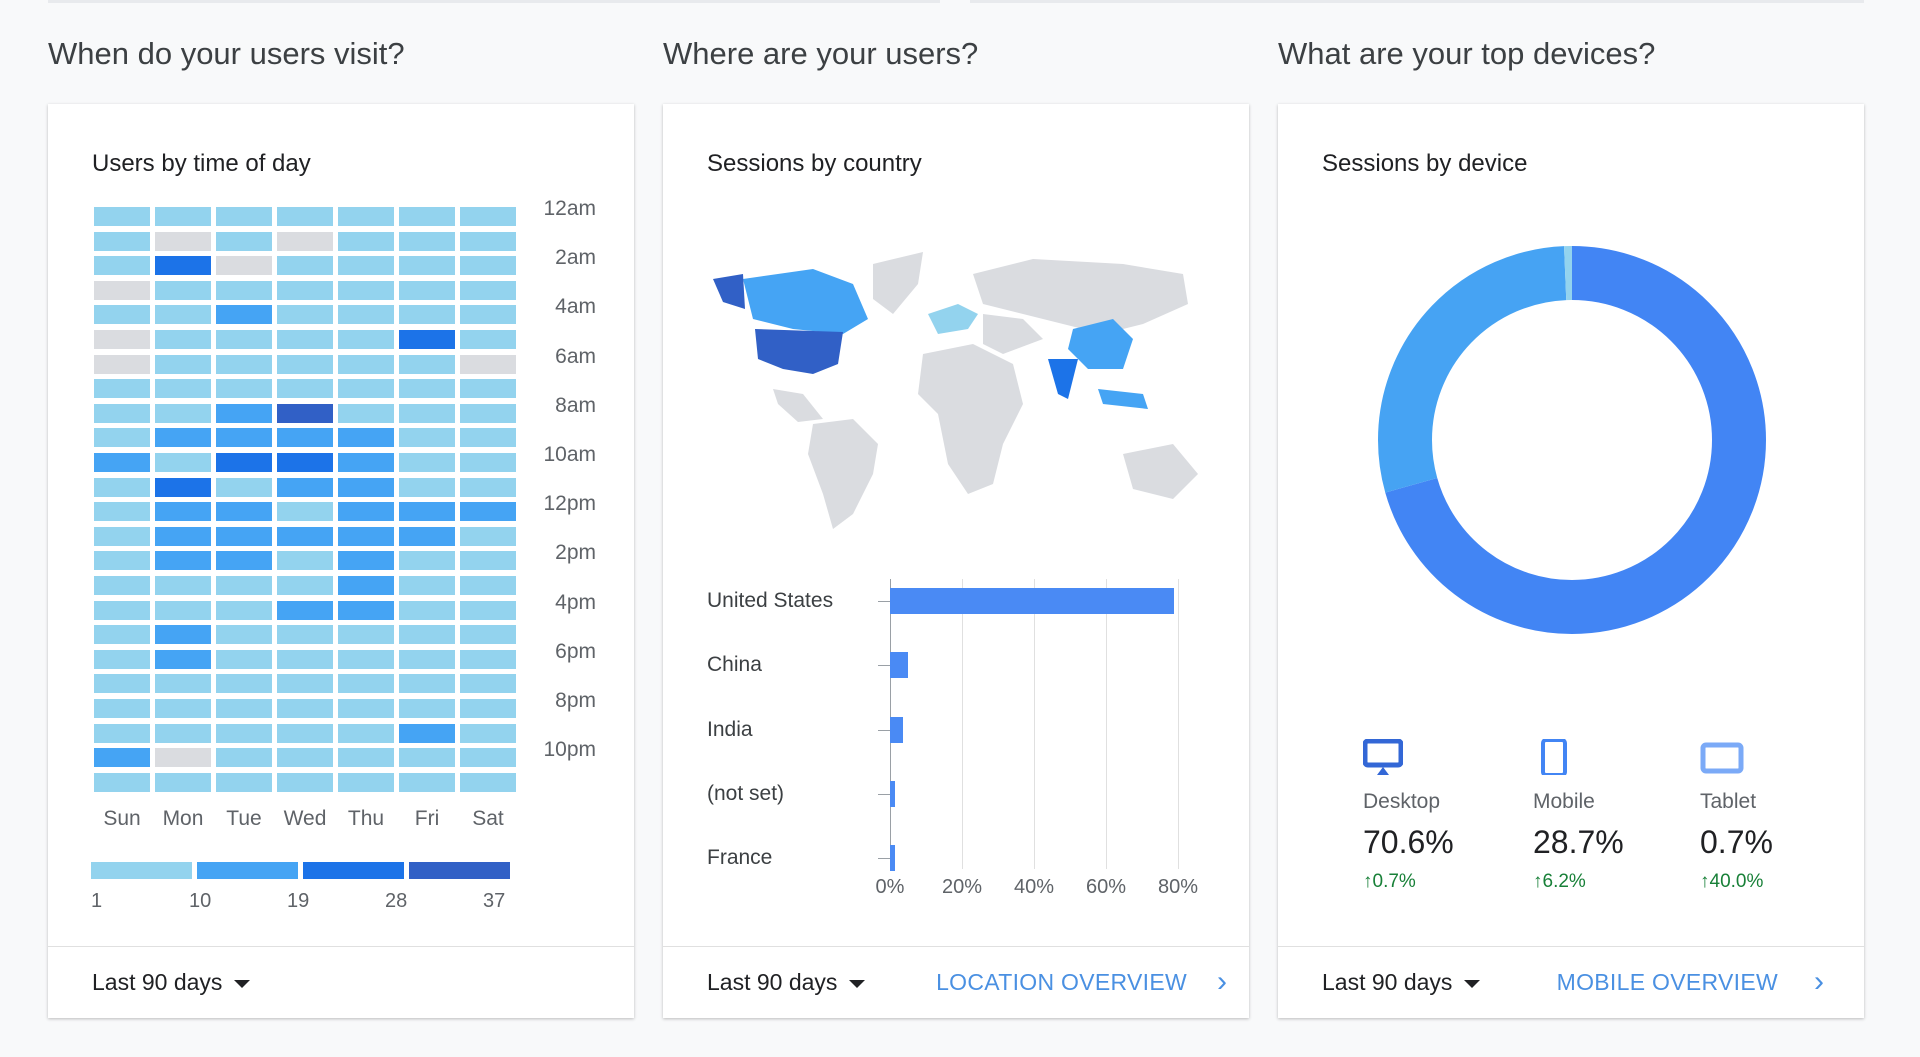 This screenshot has width=1920, height=1057. What do you see at coordinates (1667, 982) in the screenshot?
I see `mobile-overview-link: MOBILE OVERVIEW` at bounding box center [1667, 982].